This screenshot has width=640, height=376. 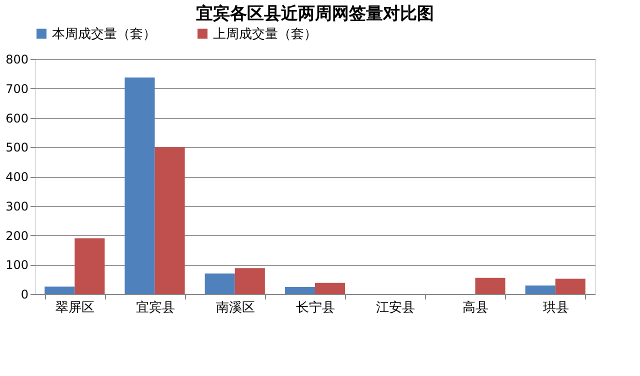 What do you see at coordinates (155, 308) in the screenshot?
I see `x-tick-label: 宜宾县` at bounding box center [155, 308].